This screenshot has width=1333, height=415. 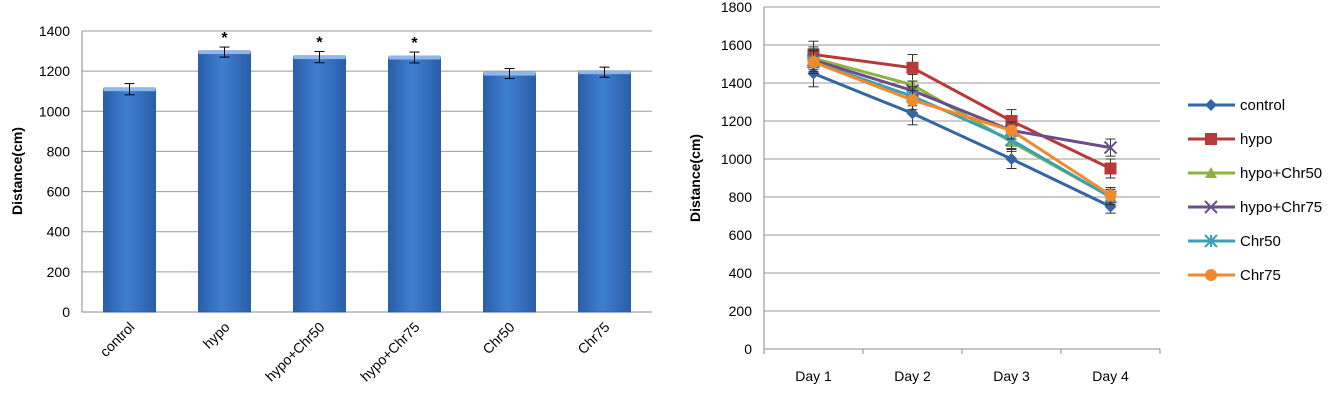 I want to click on line-x-tick-label: Day 4, so click(x=1110, y=376).